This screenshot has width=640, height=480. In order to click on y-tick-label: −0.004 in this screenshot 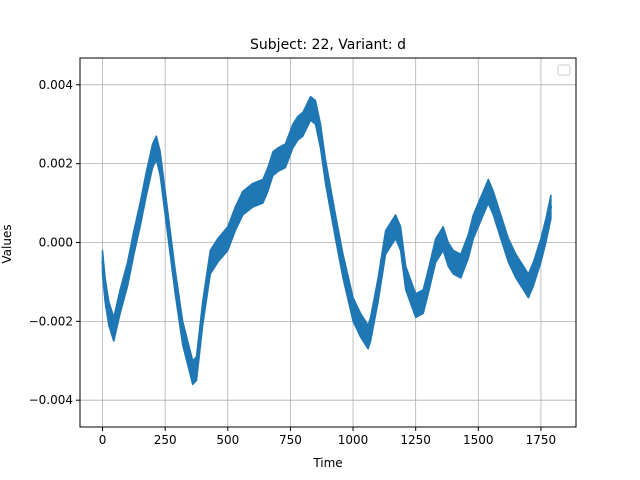, I will do `click(51, 400)`.